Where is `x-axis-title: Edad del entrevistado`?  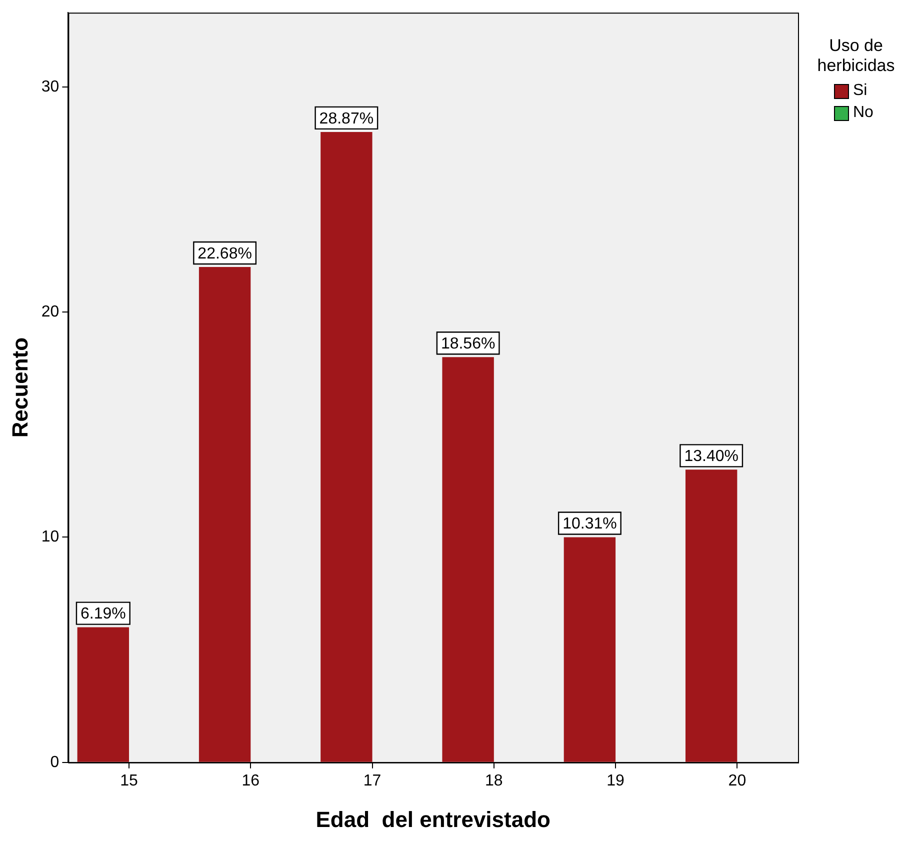 x-axis-title: Edad del entrevistado is located at coordinates (433, 819).